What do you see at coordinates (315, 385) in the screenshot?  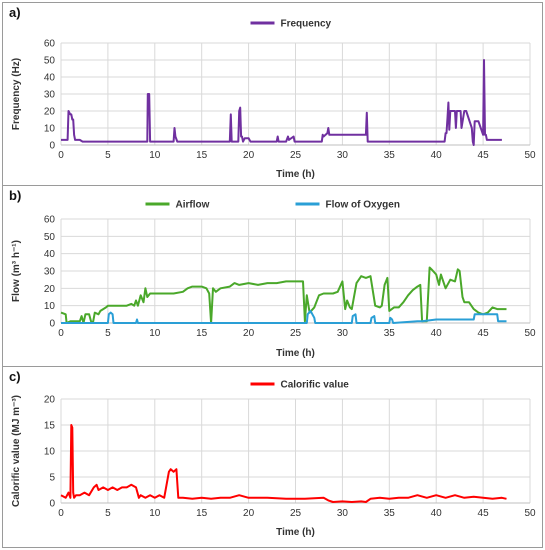 I see `legend-label: Calorific value` at bounding box center [315, 385].